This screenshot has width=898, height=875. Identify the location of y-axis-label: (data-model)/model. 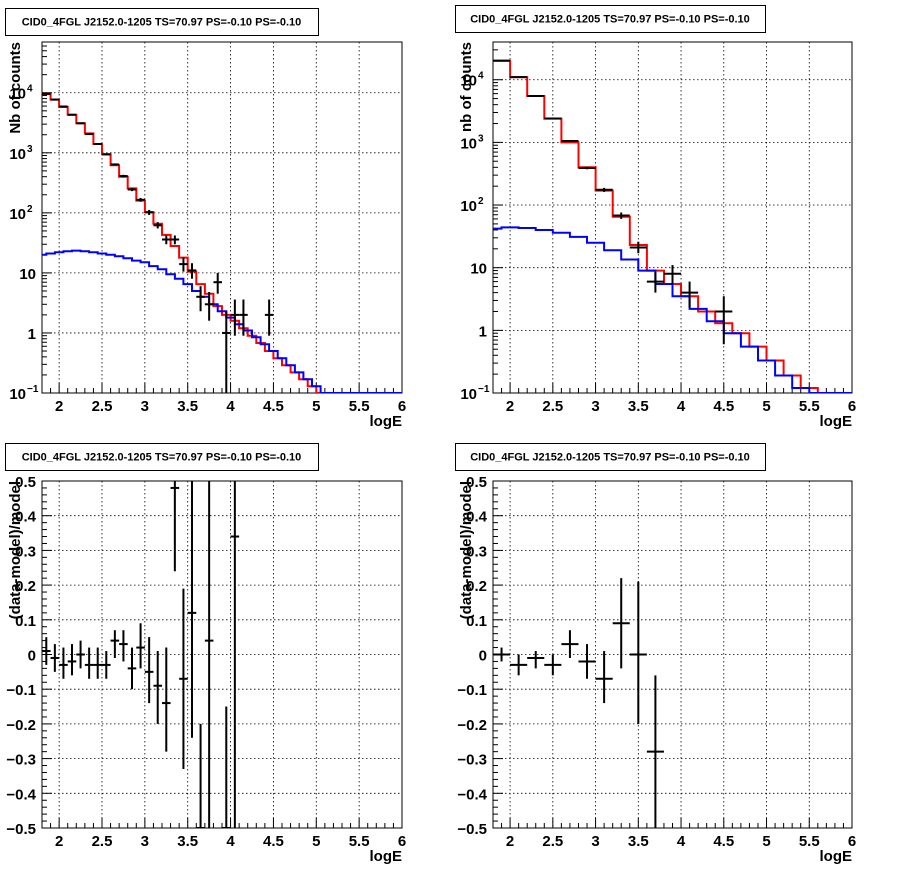
(15, 550).